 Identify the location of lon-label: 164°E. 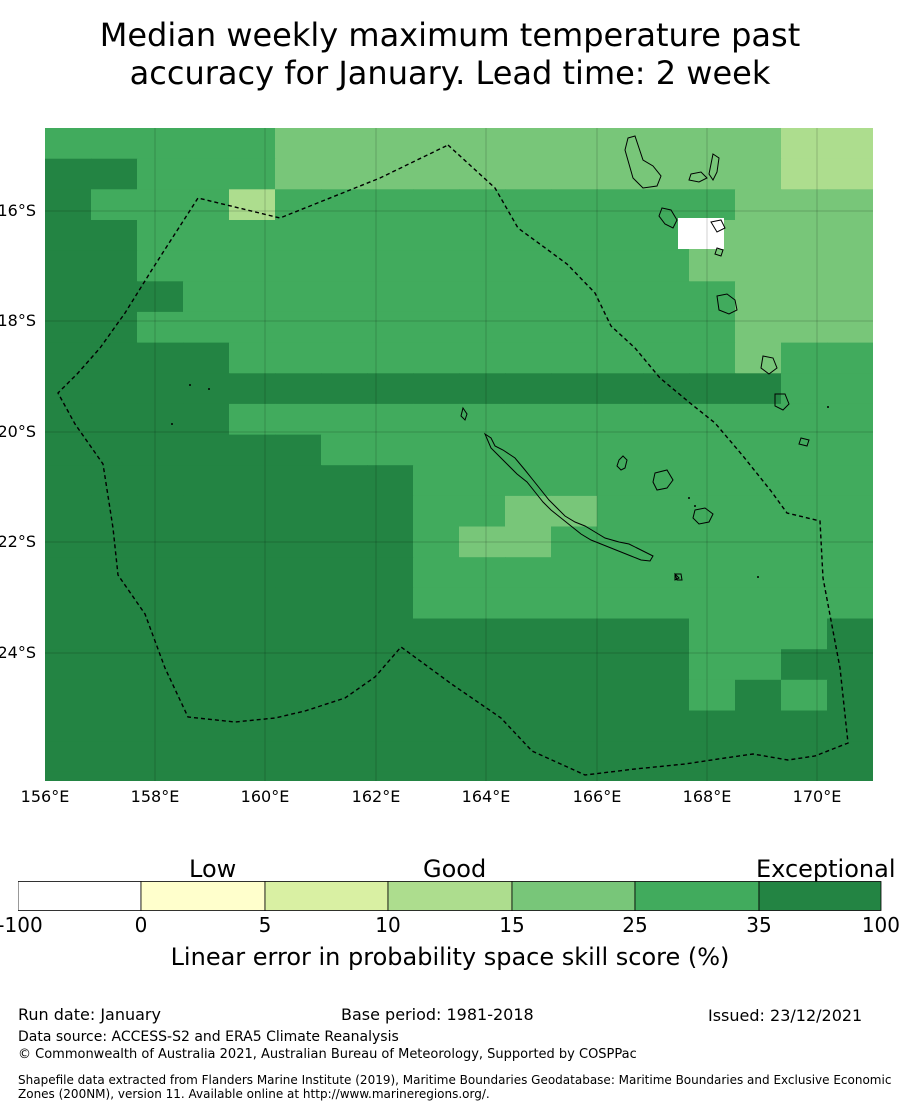
(486, 796).